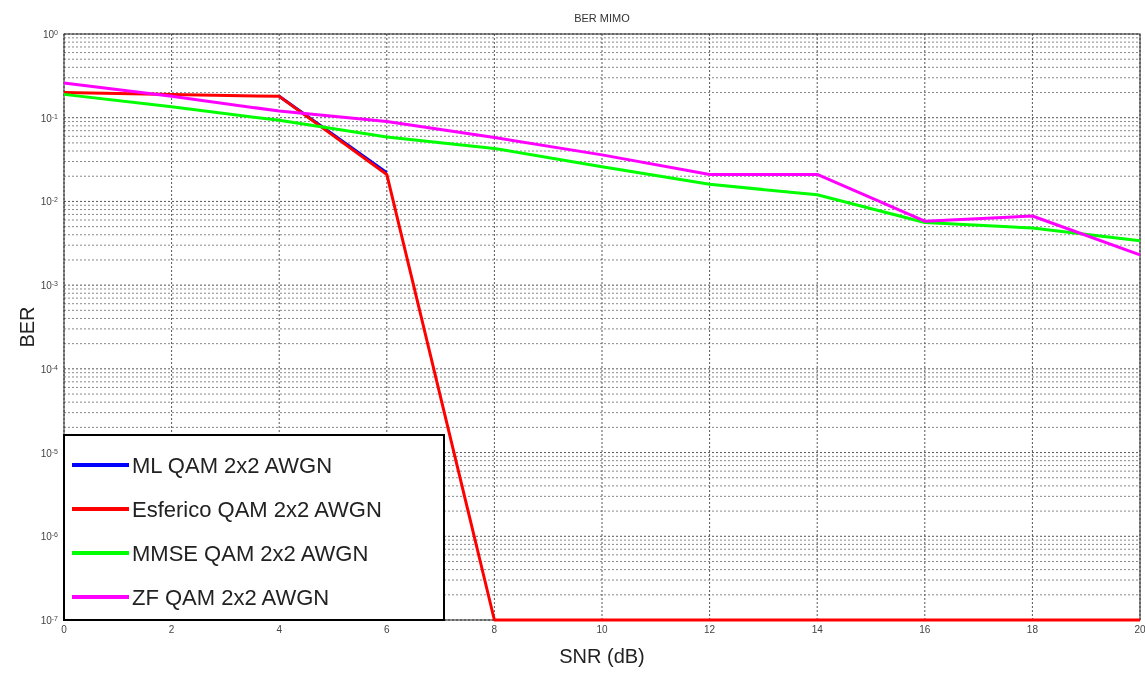  Describe the element at coordinates (50, 34) in the screenshot. I see `y-tick-label: 10$^{0}$` at that location.